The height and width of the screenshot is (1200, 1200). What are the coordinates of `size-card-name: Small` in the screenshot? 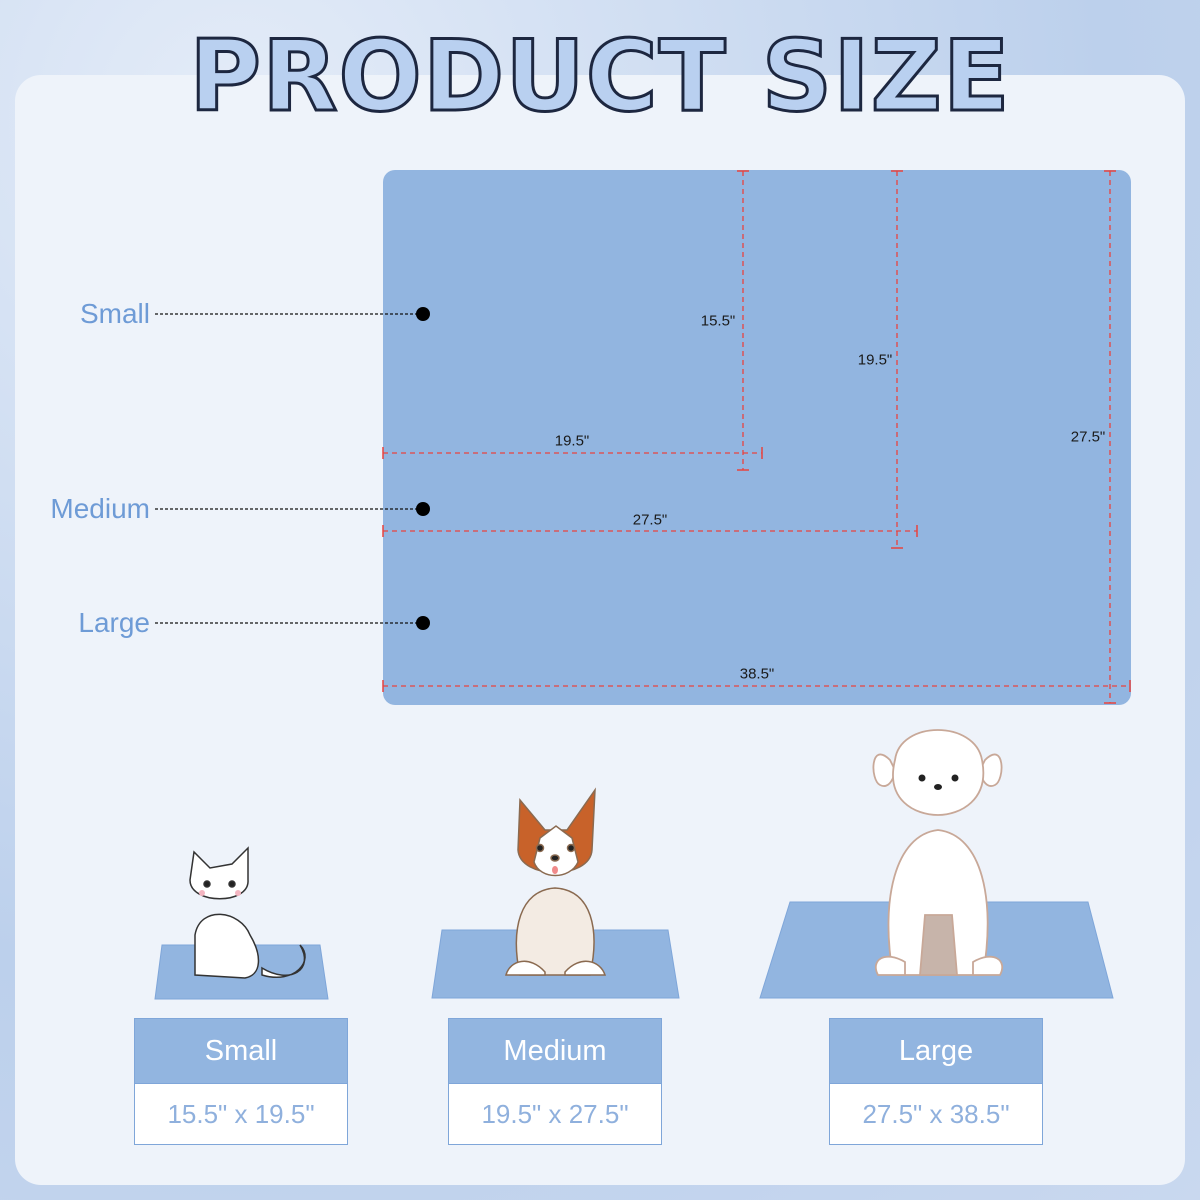 It's located at (241, 1051).